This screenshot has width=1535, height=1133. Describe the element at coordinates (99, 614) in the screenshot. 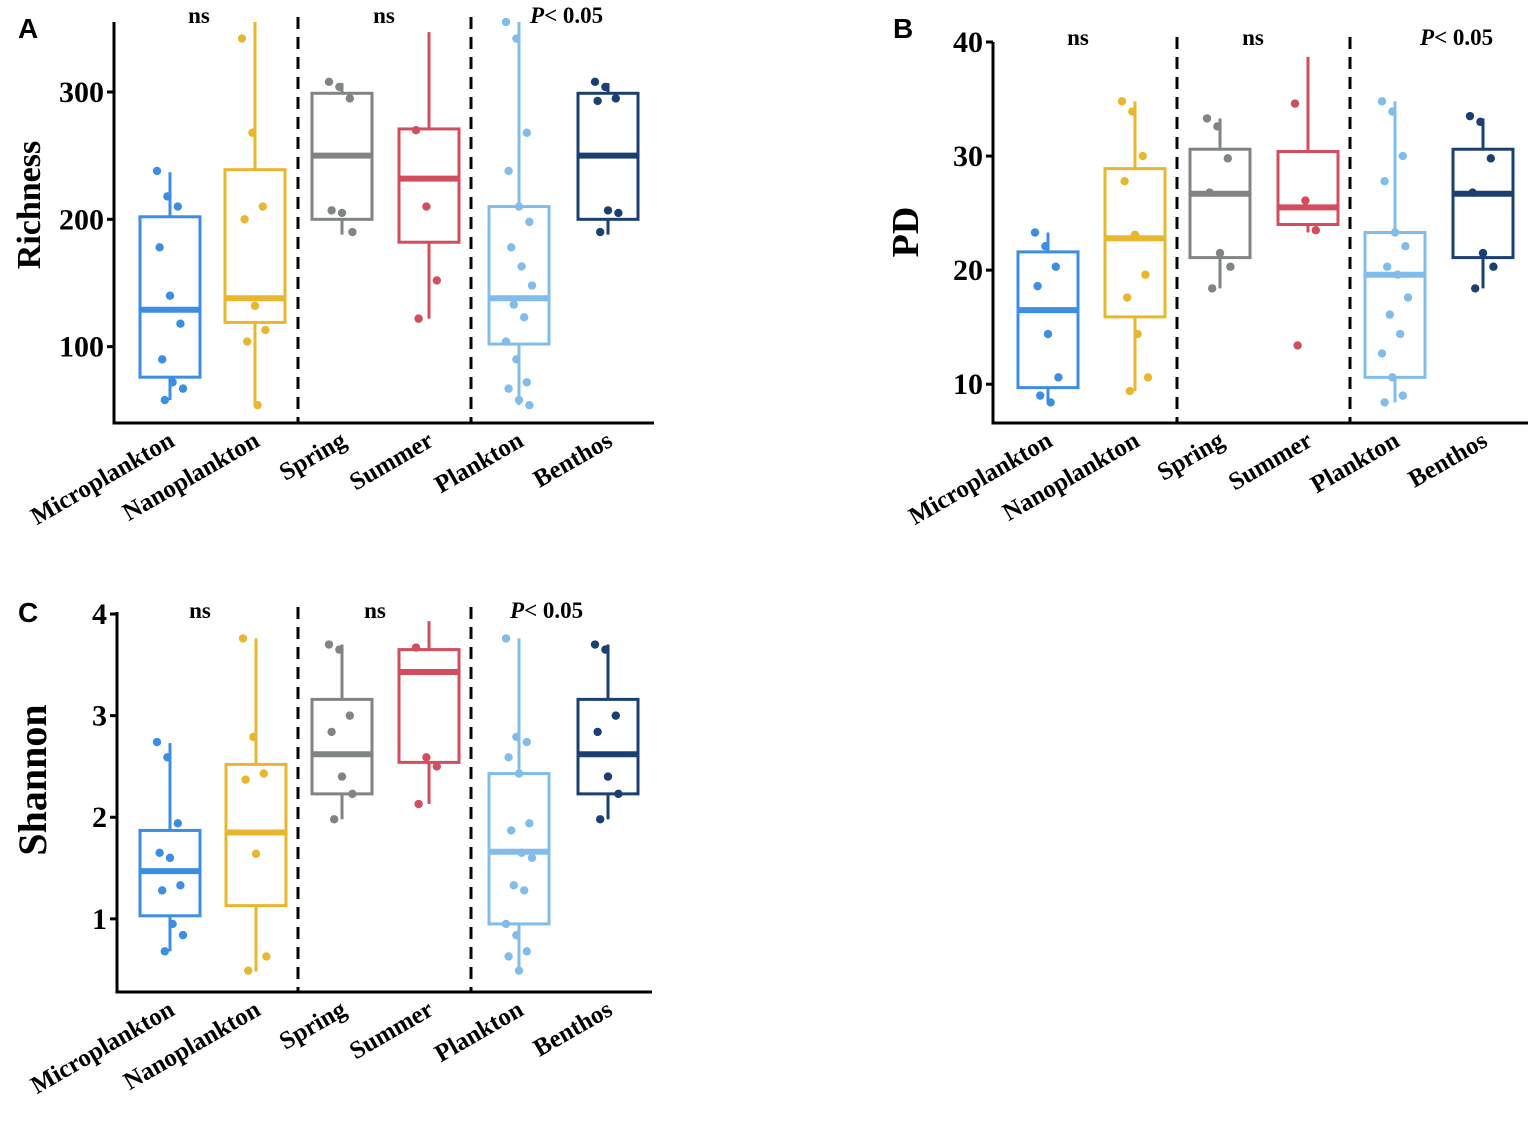

I see `y-tick-label: 4` at that location.